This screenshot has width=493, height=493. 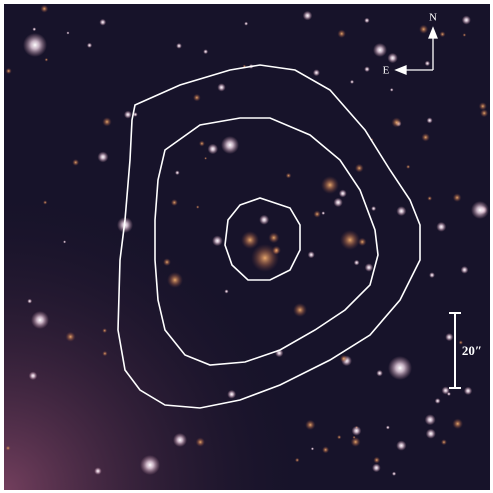 I want to click on east-arrowhead, so click(x=400, y=70).